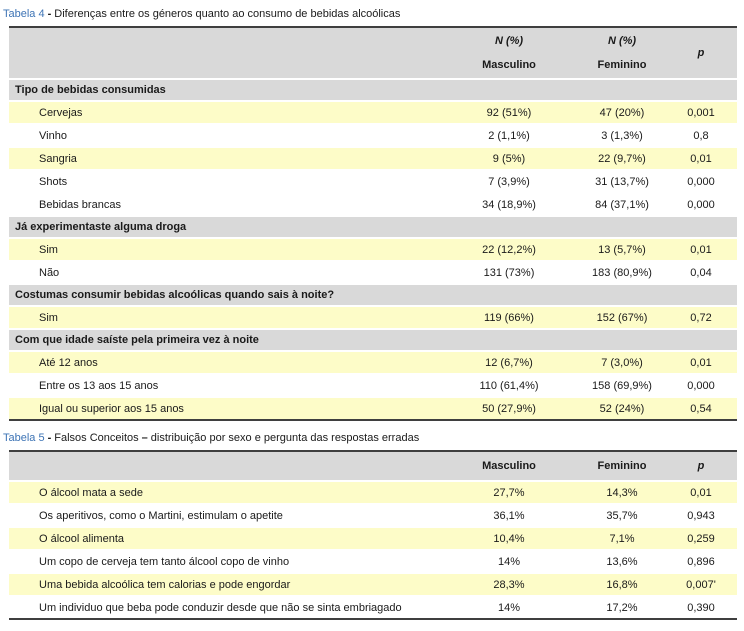 The width and height of the screenshot is (744, 631). I want to click on p-value: 0,72, so click(701, 317).